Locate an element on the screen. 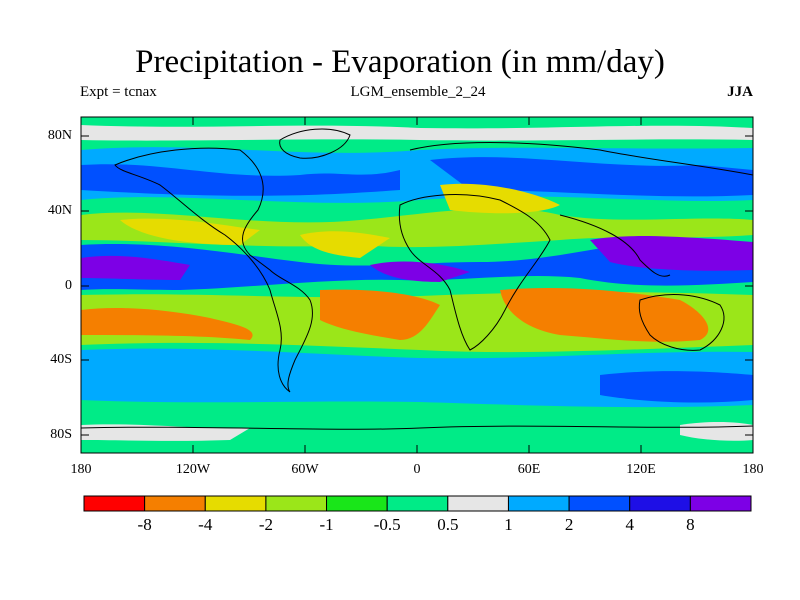  lon-label-120e: 120E is located at coordinates (641, 469).